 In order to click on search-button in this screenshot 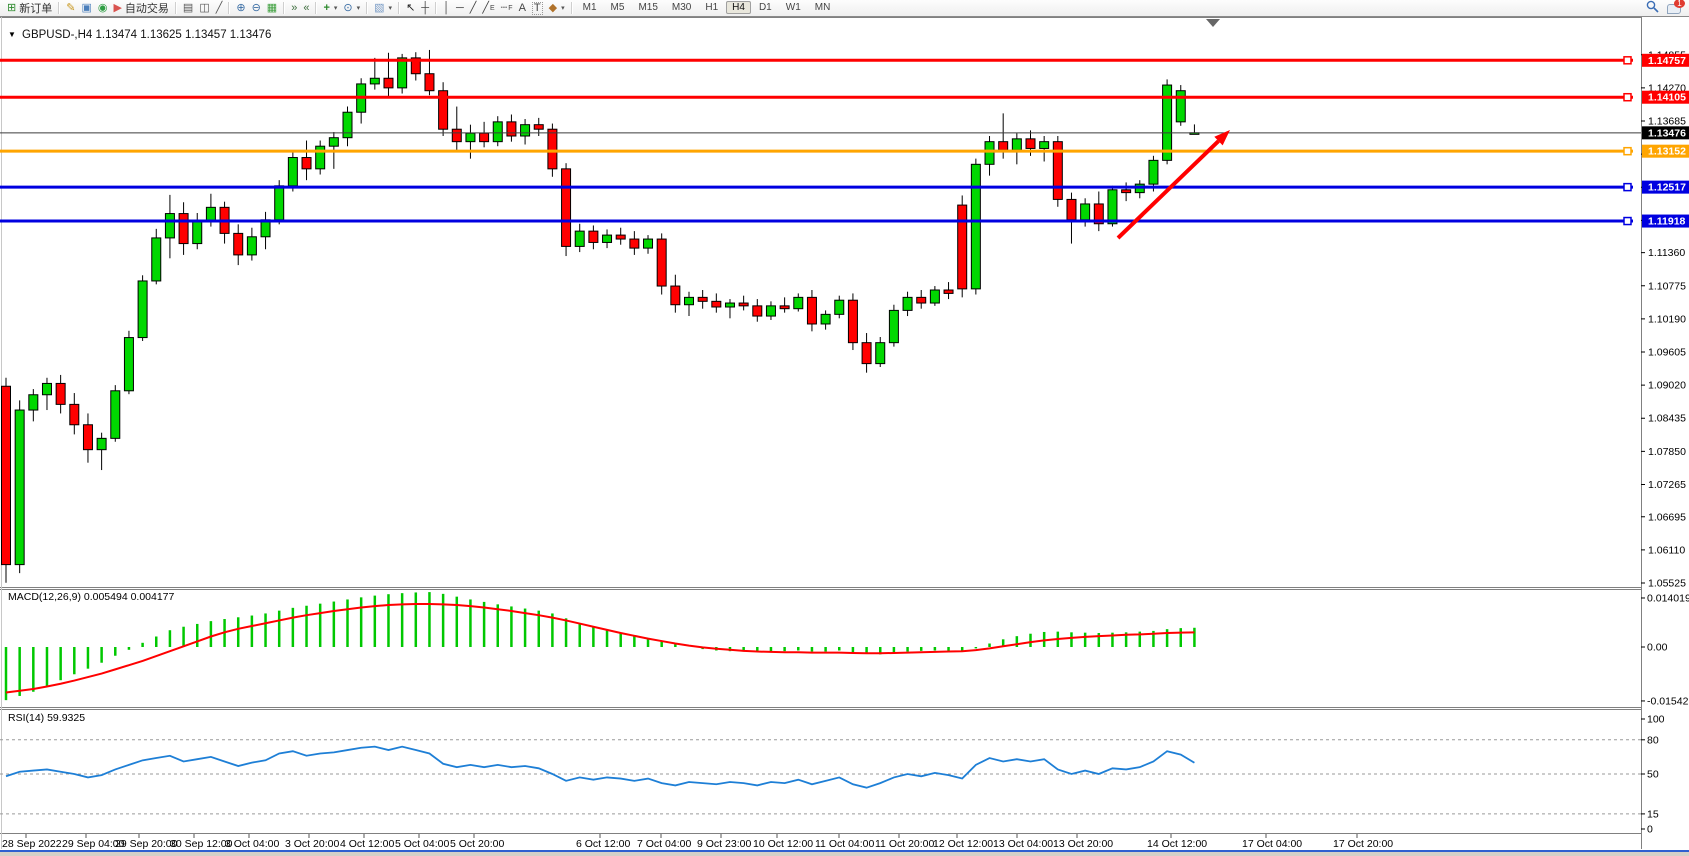, I will do `click(1652, 8)`.